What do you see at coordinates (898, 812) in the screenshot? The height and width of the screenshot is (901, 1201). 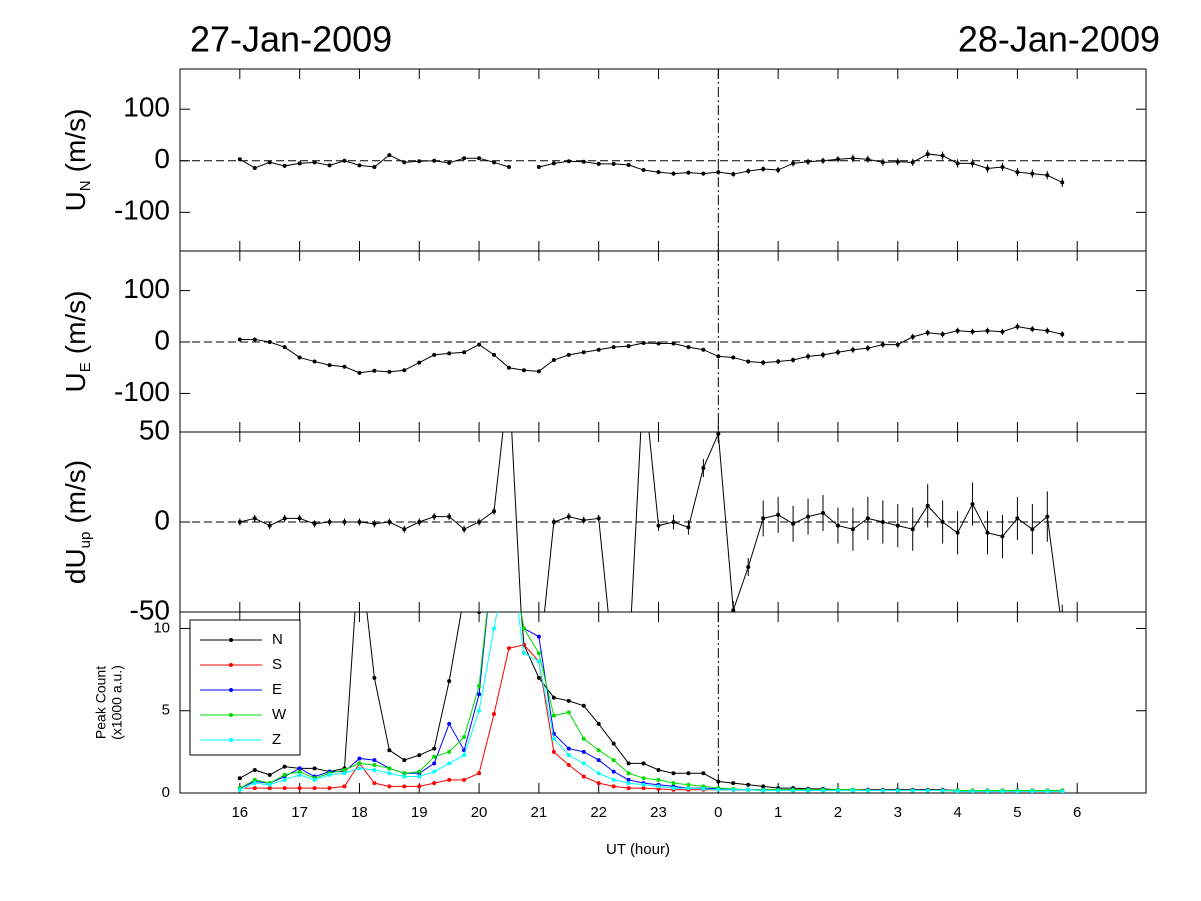 I see `x-tick-label: 3` at bounding box center [898, 812].